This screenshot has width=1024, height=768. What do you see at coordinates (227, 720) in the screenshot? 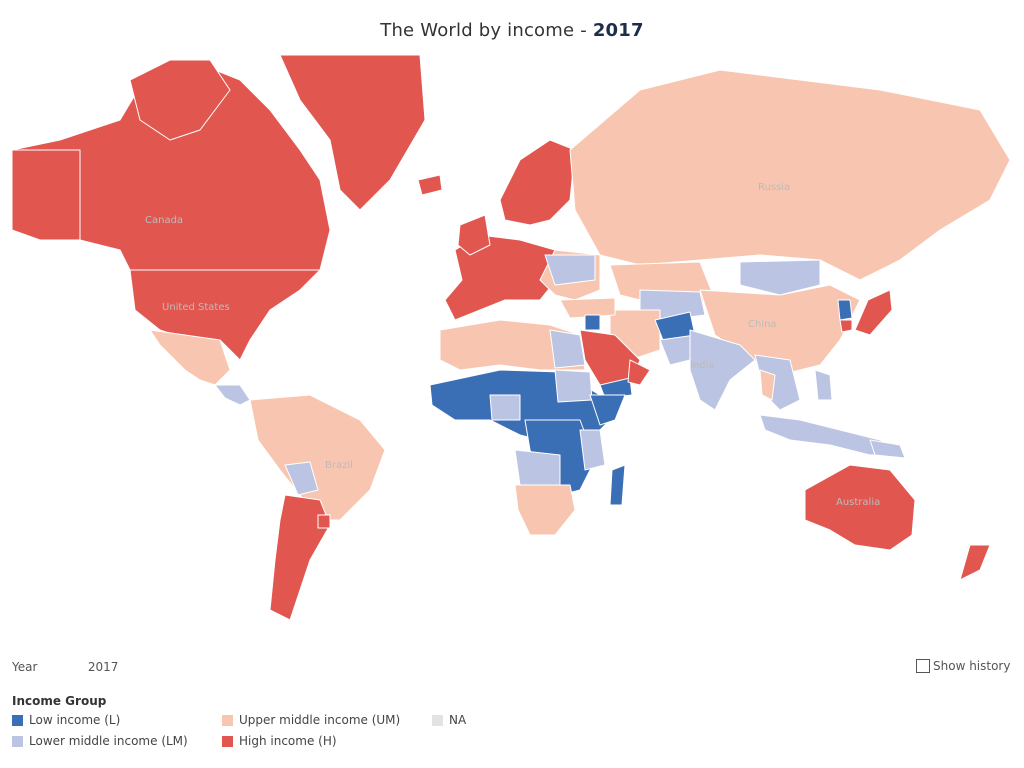
I see `legend-swatch-upper-middle` at bounding box center [227, 720].